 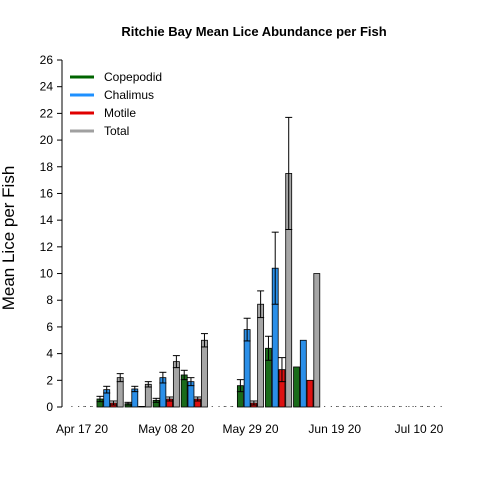 What do you see at coordinates (133, 77) in the screenshot?
I see `legend-label: Copepodid` at bounding box center [133, 77].